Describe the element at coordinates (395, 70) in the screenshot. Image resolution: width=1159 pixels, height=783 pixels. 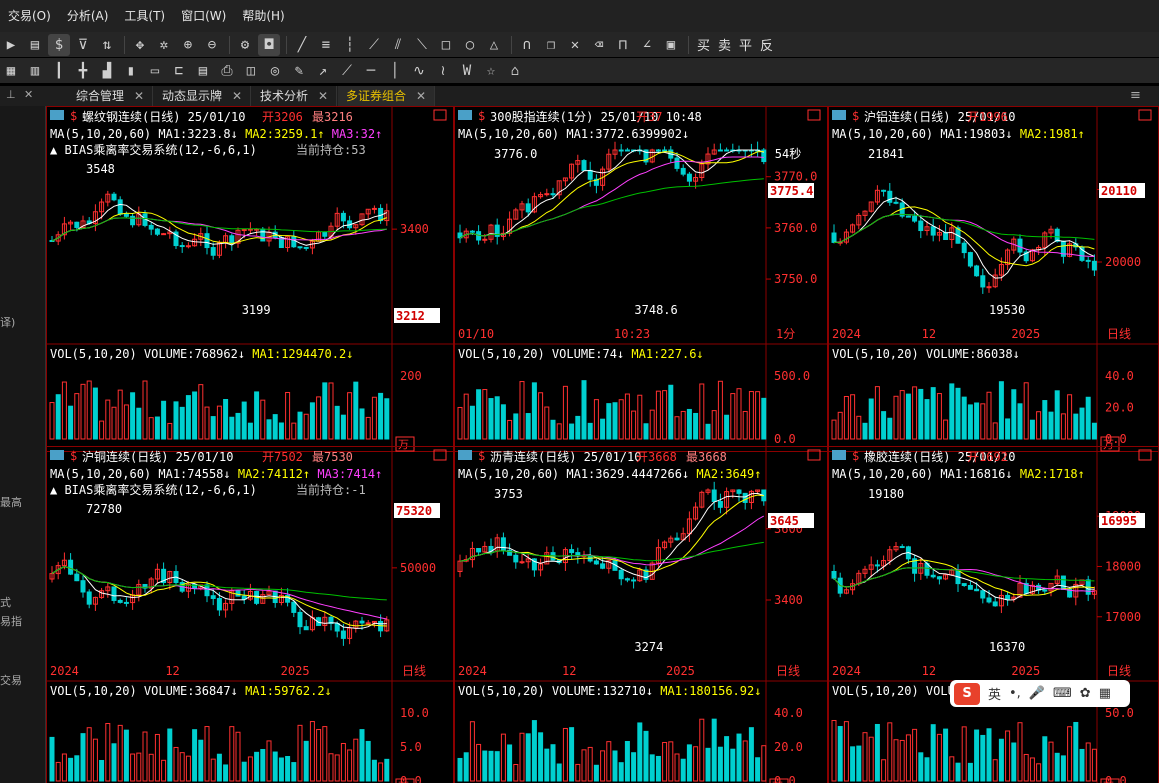
I see `vline-icon: │` at that location.